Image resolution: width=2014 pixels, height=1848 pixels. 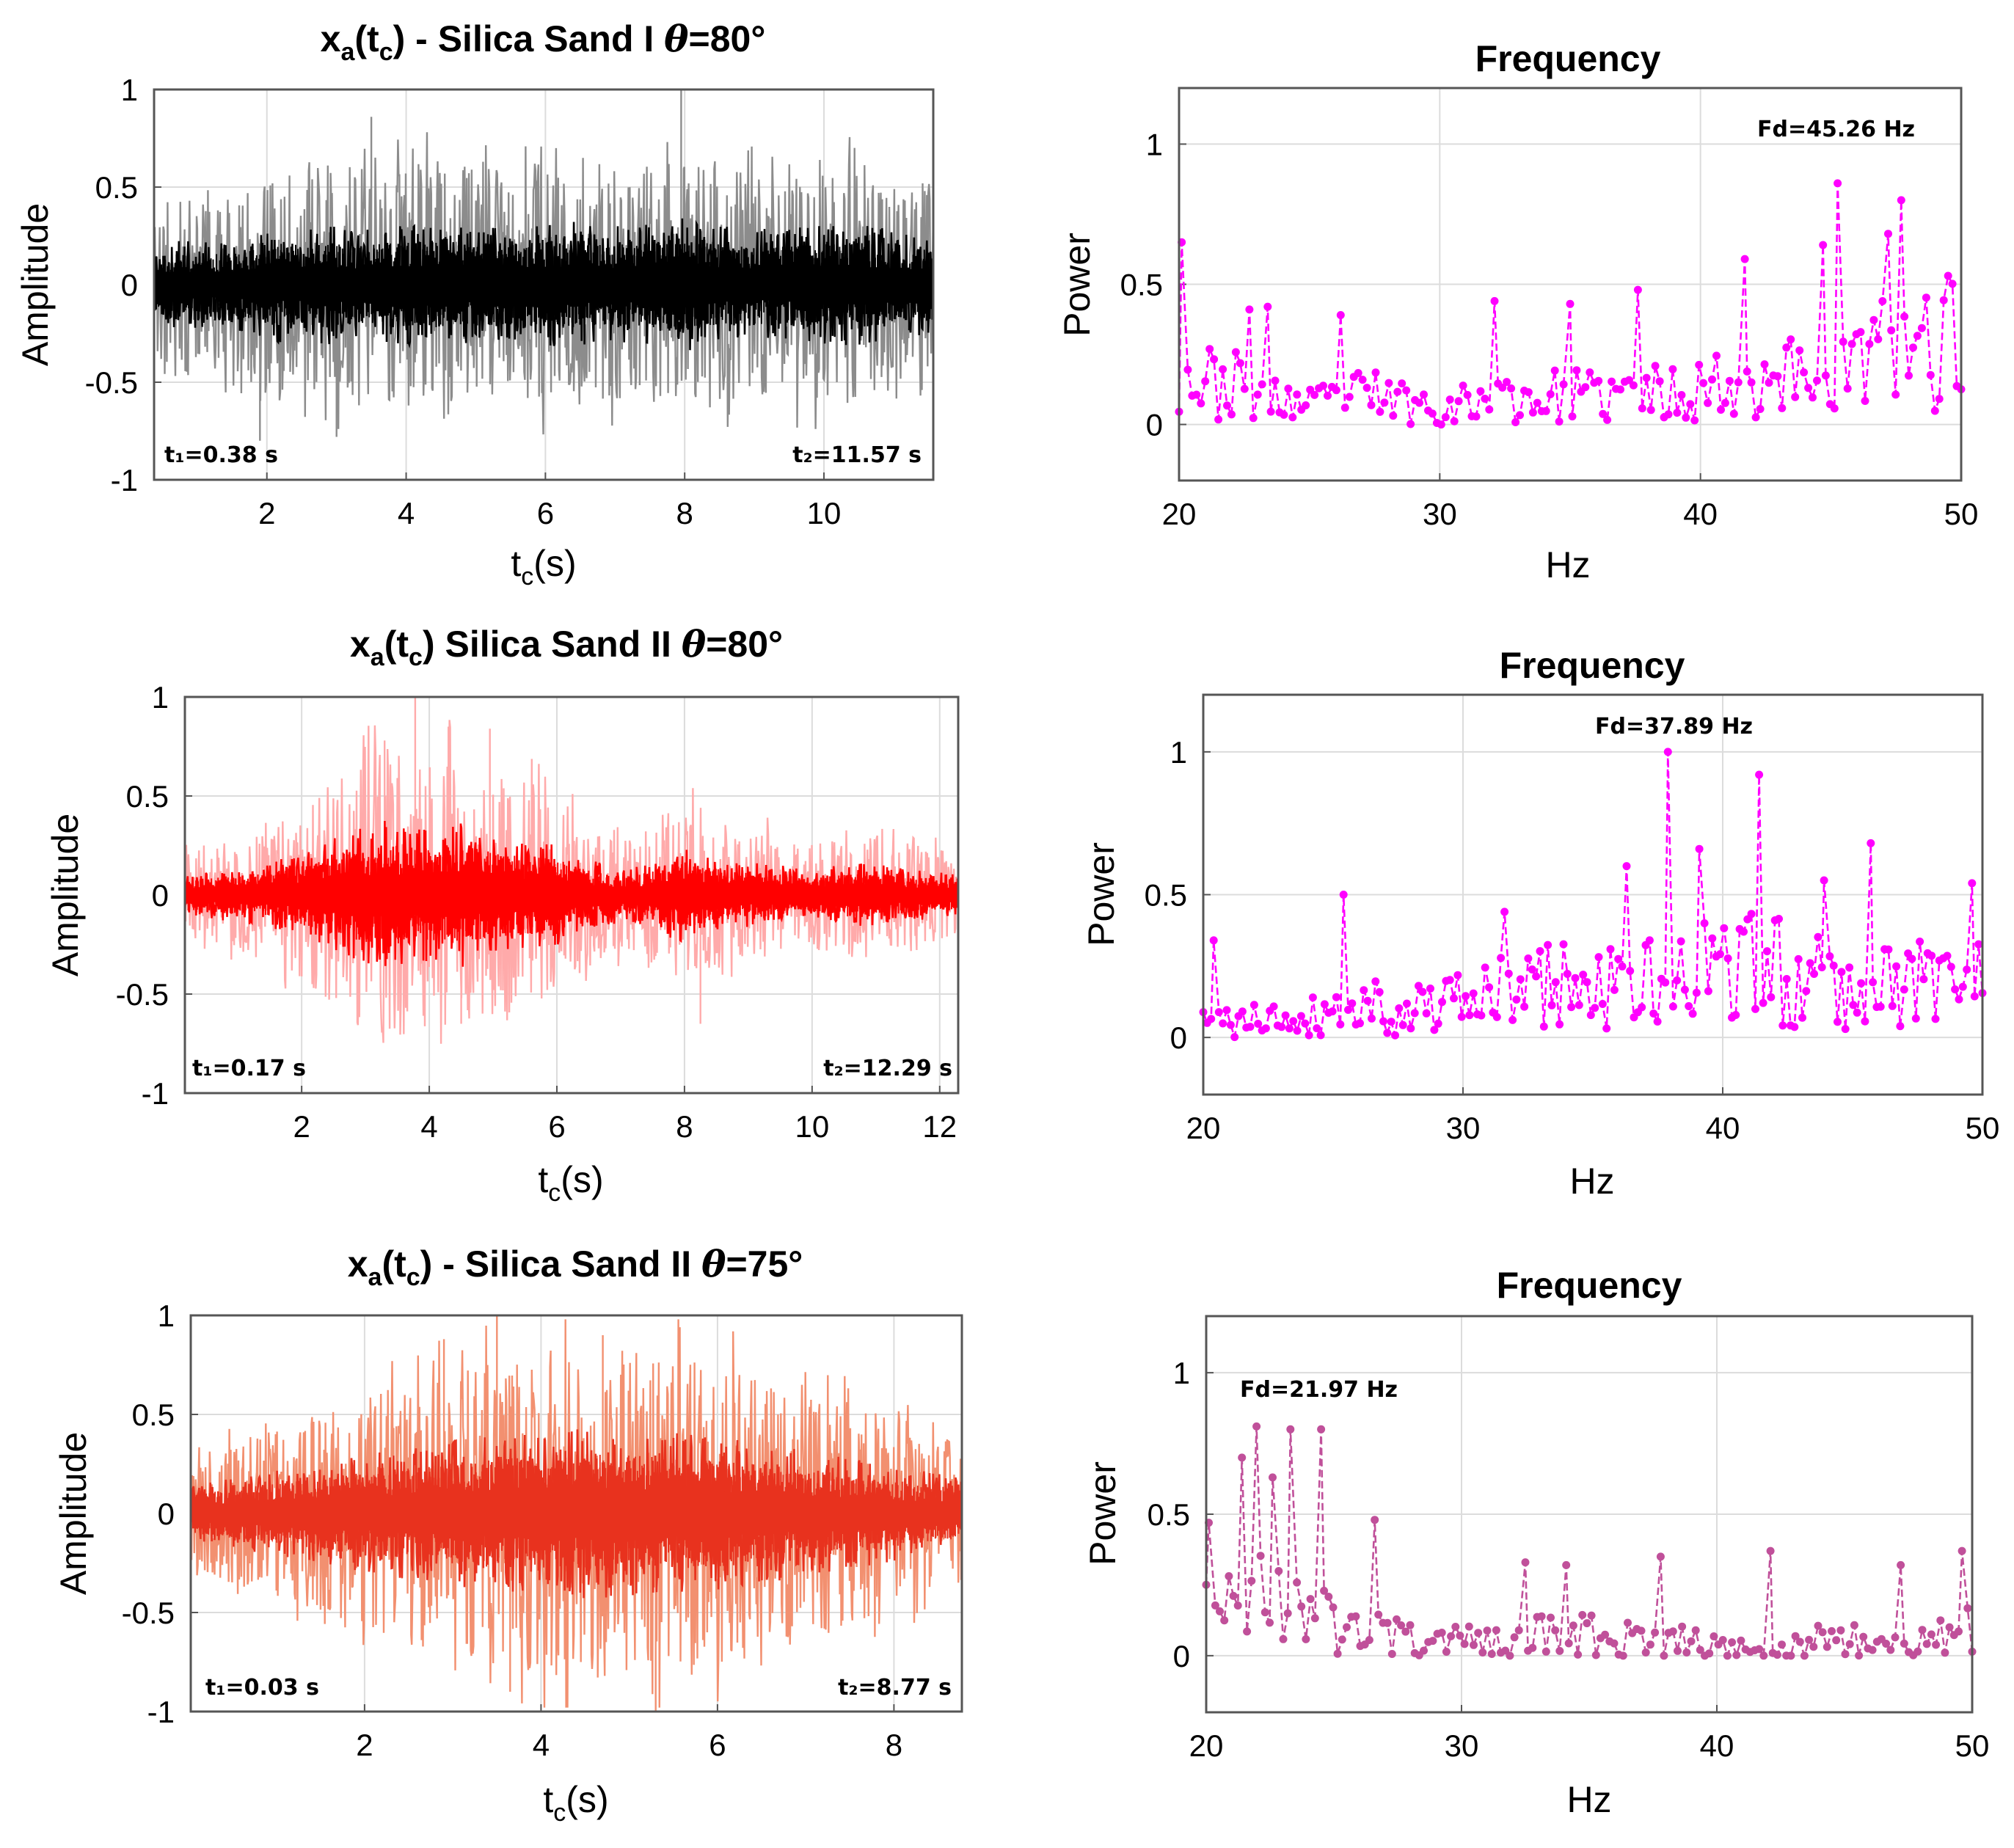 What do you see at coordinates (1319, 1390) in the screenshot?
I see `dominant-frequency-label: Fd=21.97 Hz` at bounding box center [1319, 1390].